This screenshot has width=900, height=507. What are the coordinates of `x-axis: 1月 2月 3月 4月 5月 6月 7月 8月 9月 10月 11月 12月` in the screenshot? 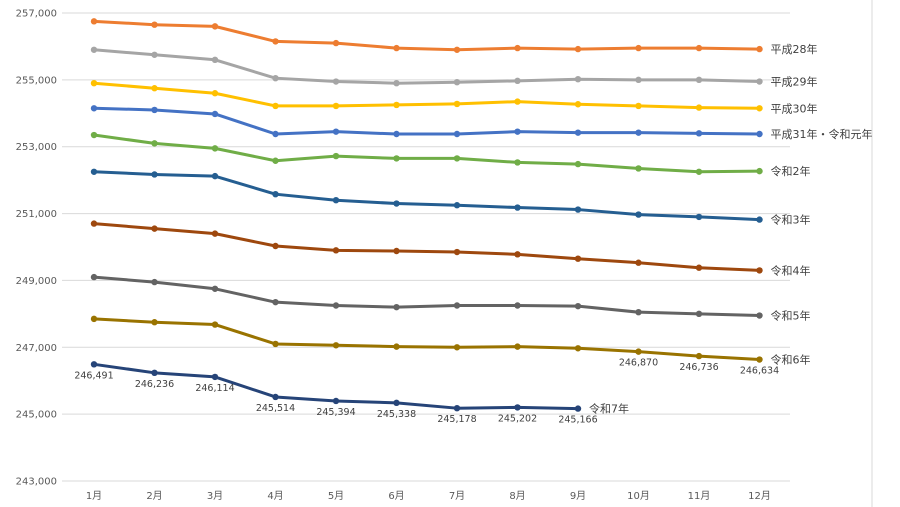 It's located at (428, 496).